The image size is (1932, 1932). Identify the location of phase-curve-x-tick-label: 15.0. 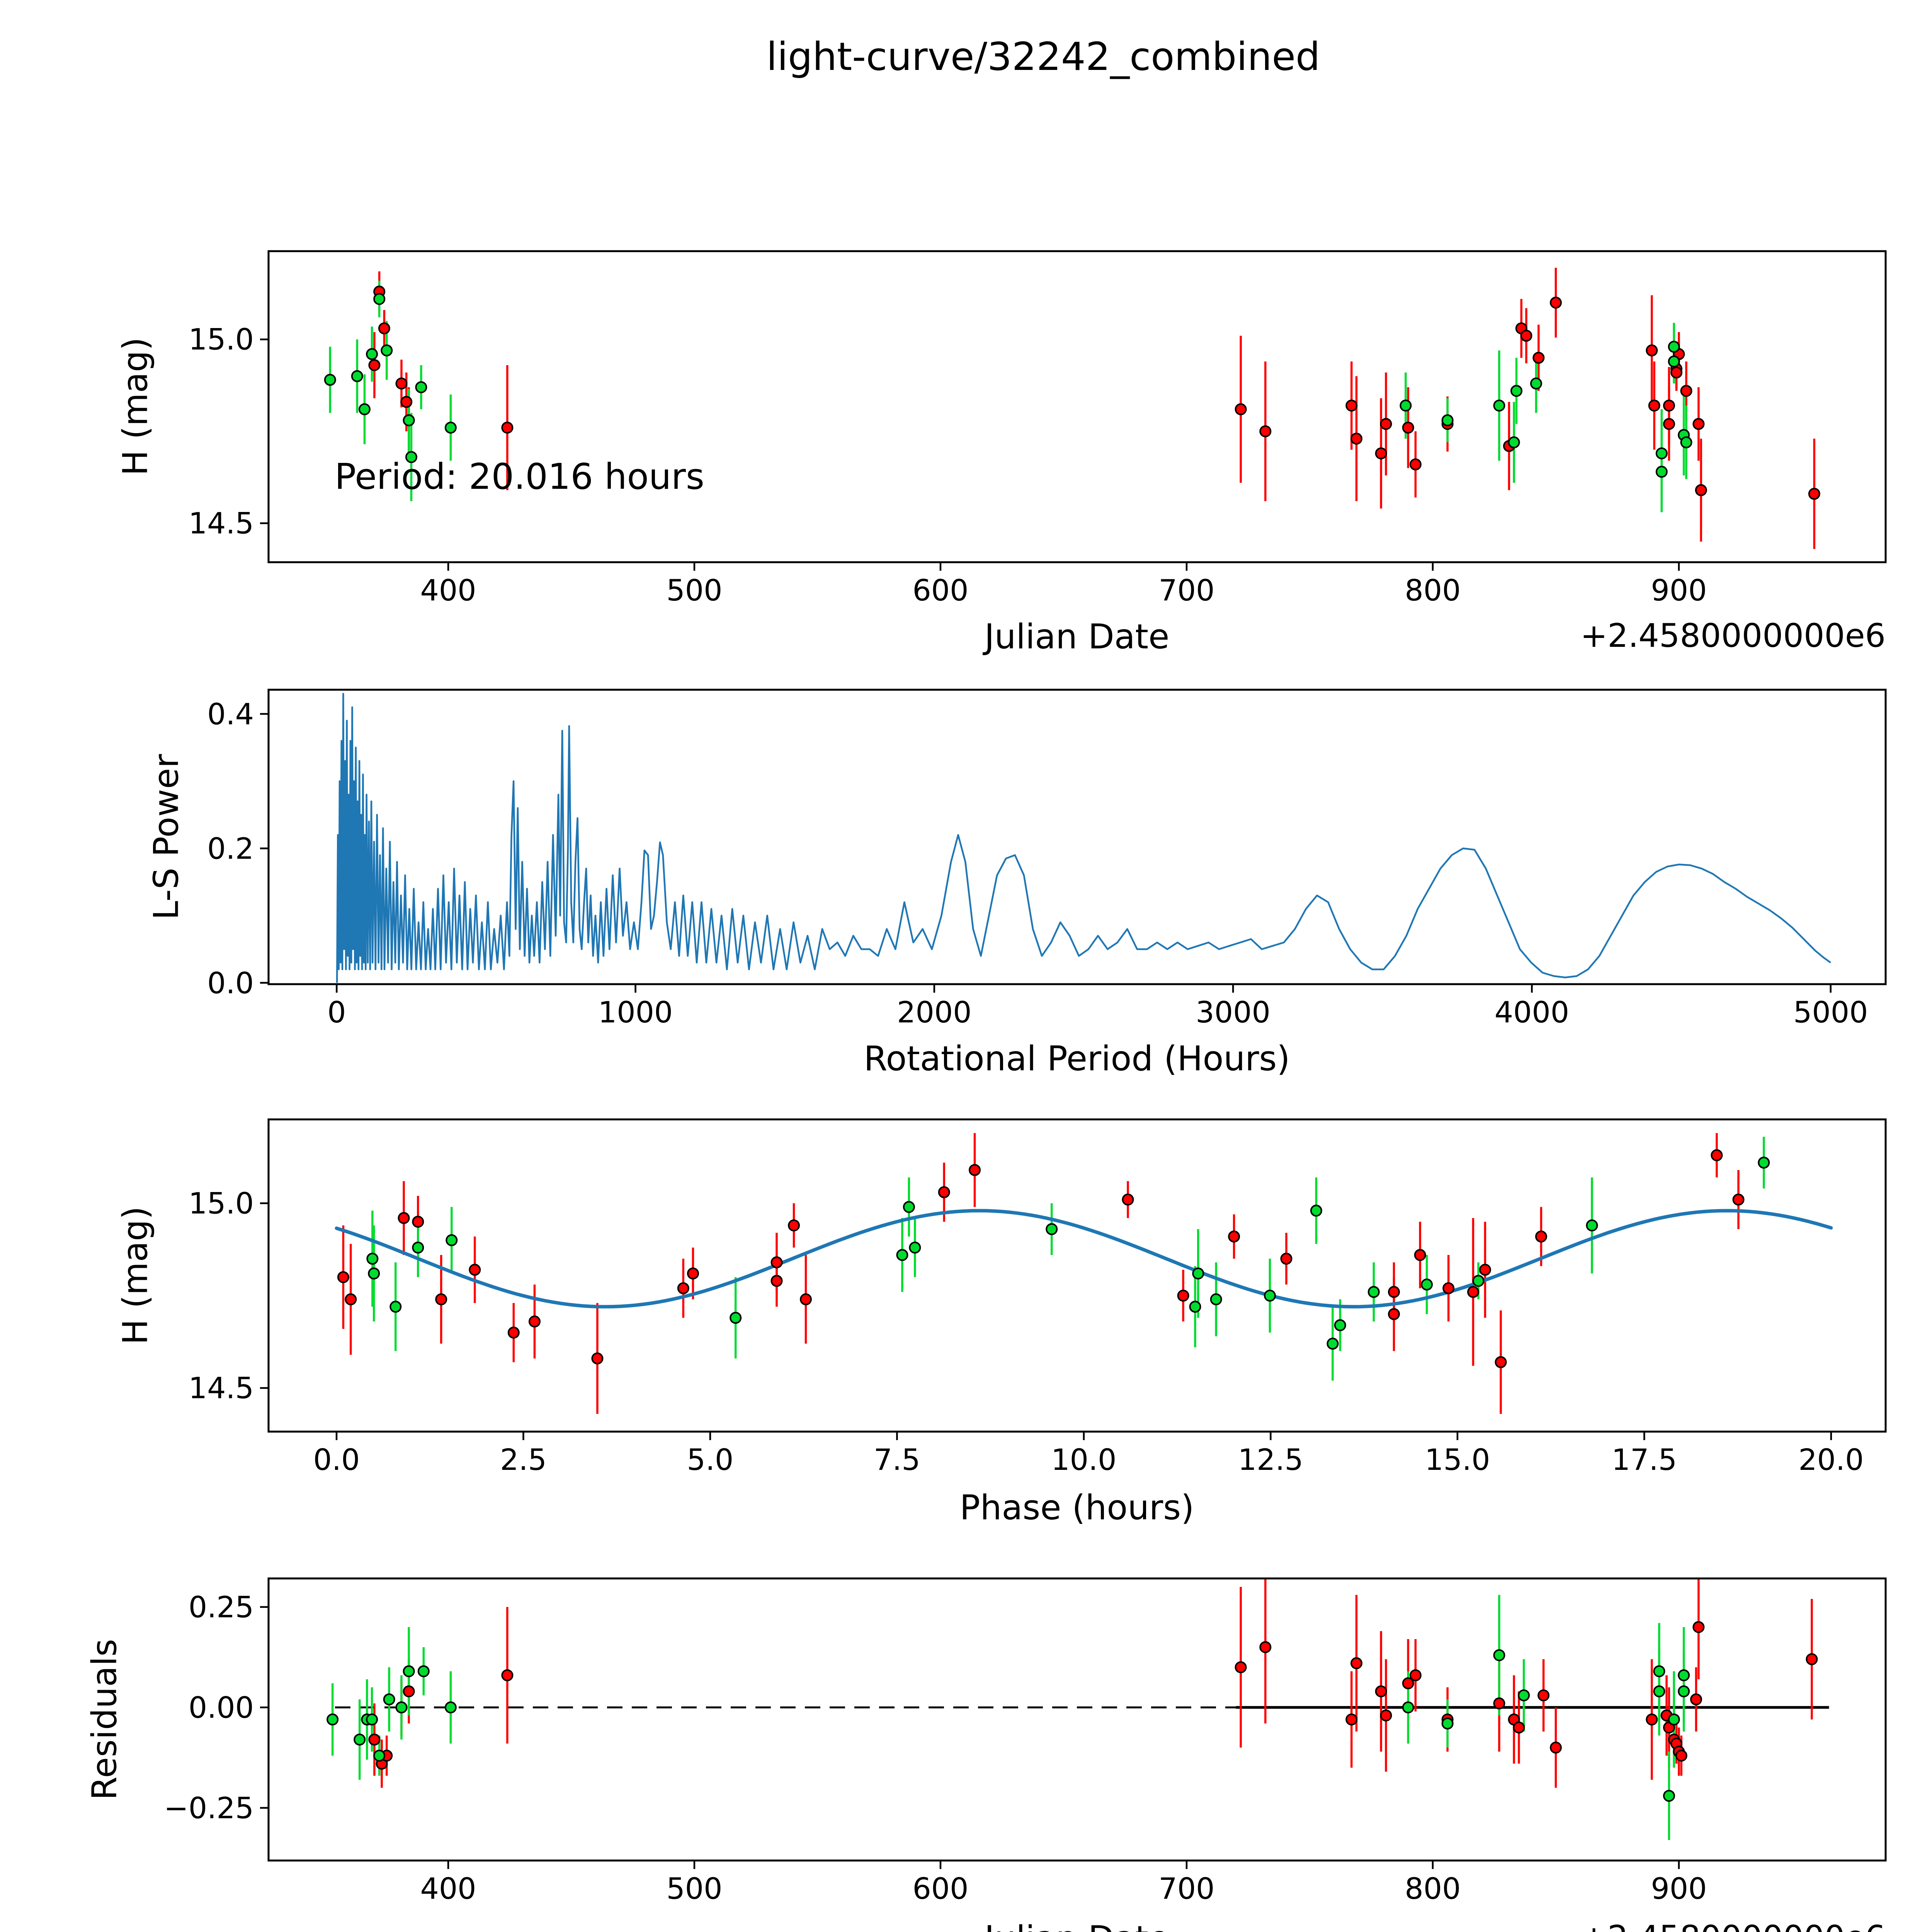
(1458, 1460).